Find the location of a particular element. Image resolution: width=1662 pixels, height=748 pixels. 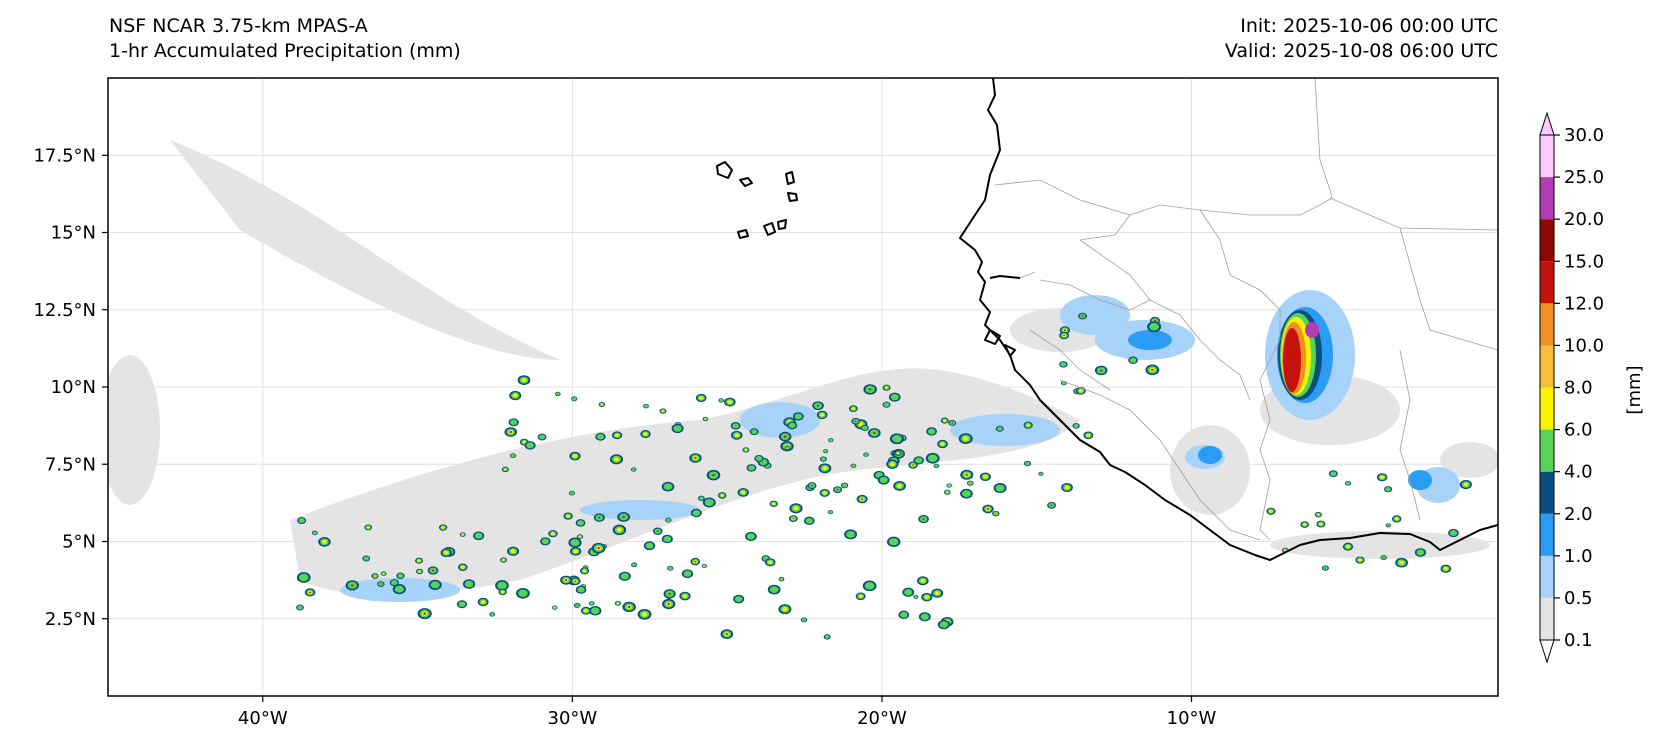

colorbar-tick-label-4: 4.0 is located at coordinates (1578, 472).